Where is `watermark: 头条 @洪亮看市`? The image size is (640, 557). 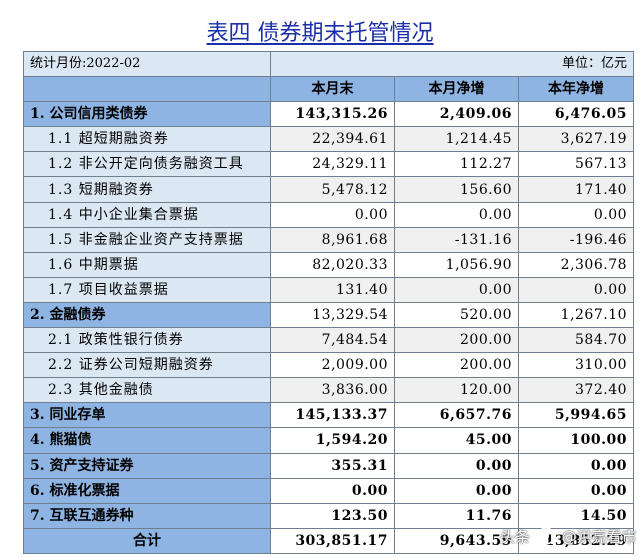
watermark: 头条 @洪亮看市 is located at coordinates (568, 536).